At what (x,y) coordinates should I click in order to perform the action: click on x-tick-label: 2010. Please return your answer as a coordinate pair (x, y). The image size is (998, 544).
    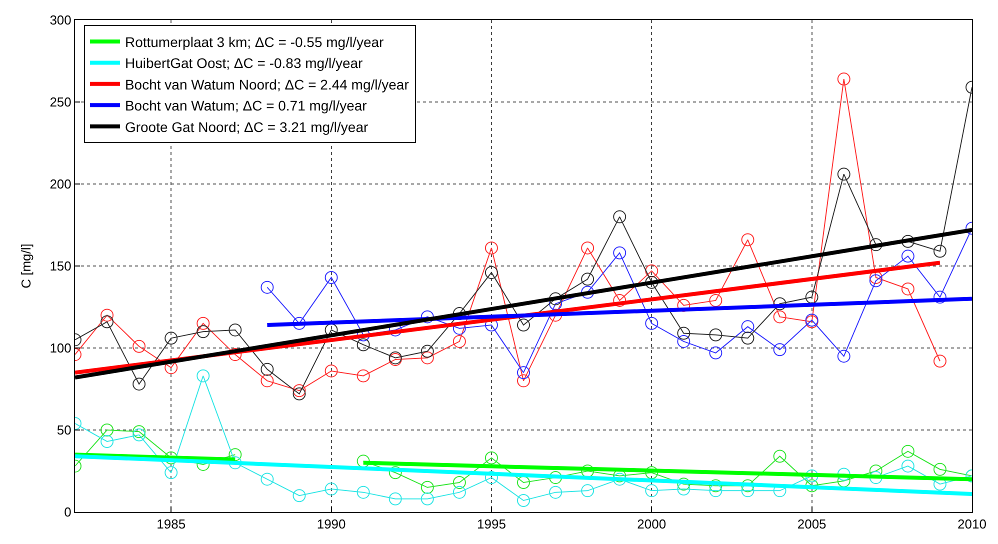
    Looking at the image, I should click on (972, 524).